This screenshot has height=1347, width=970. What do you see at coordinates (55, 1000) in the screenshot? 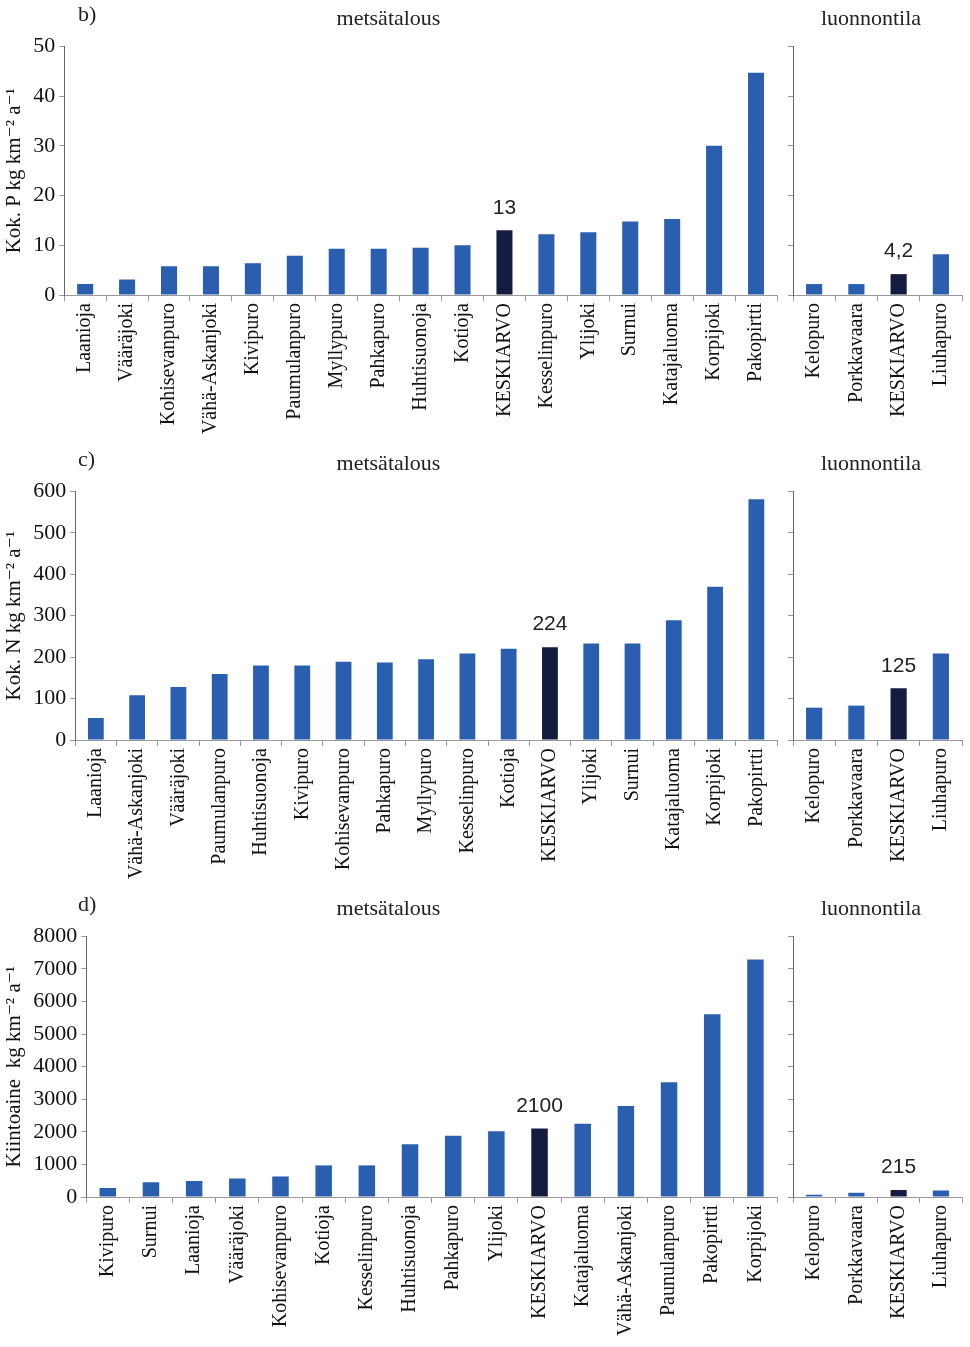
I see `y-tick-label: 6000` at bounding box center [55, 1000].